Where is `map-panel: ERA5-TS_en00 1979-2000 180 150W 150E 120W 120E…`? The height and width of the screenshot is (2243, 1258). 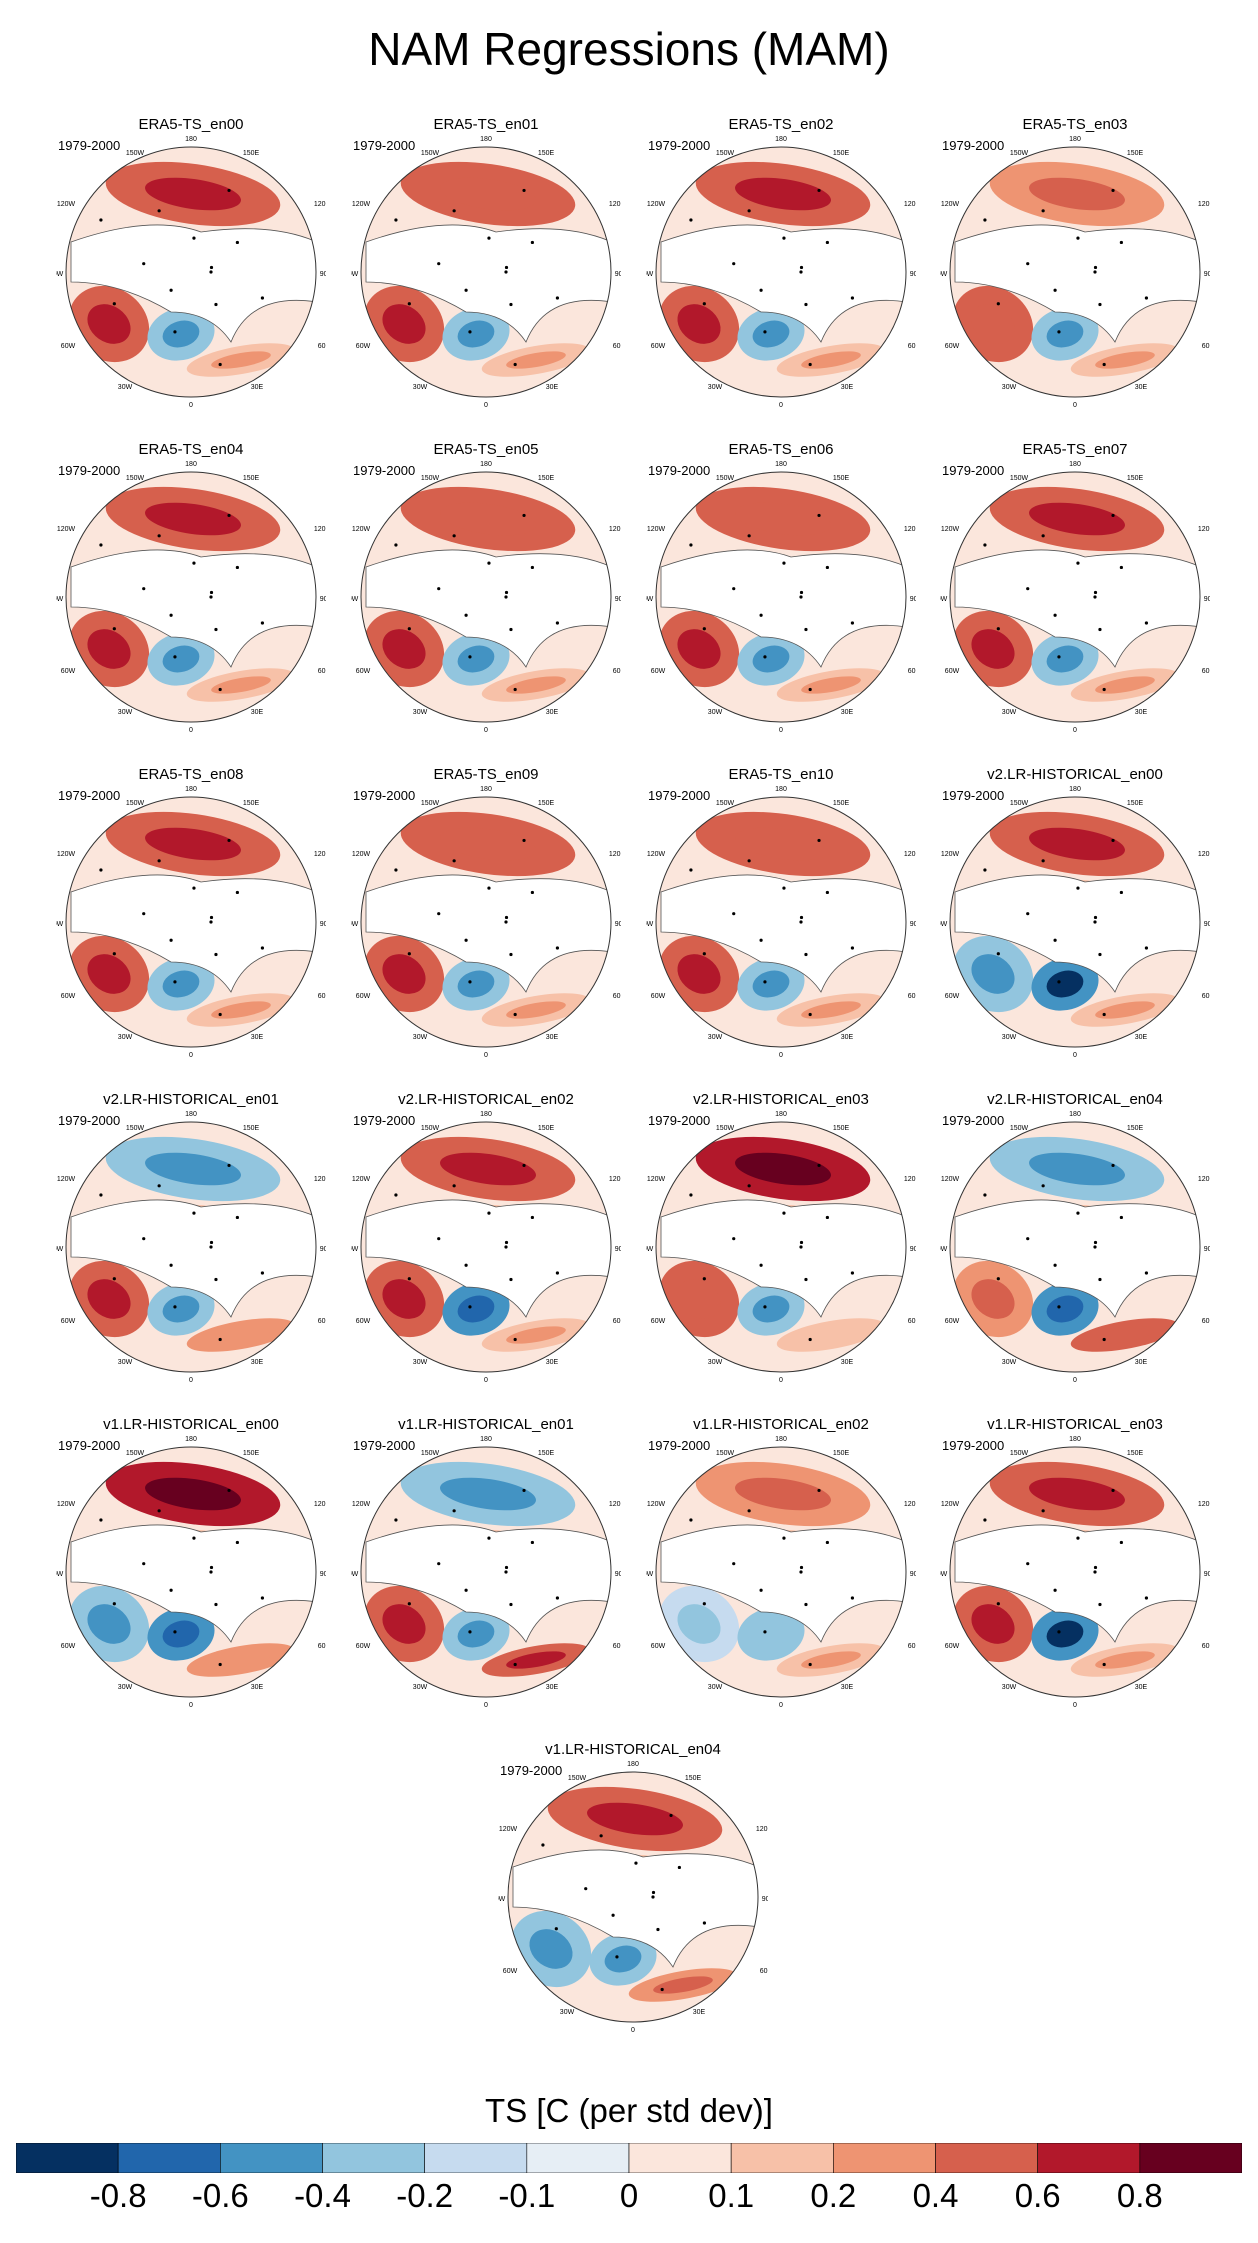 map-panel: ERA5-TS_en00 1979-2000 180 150W 150E 120W 120E… is located at coordinates (191, 262).